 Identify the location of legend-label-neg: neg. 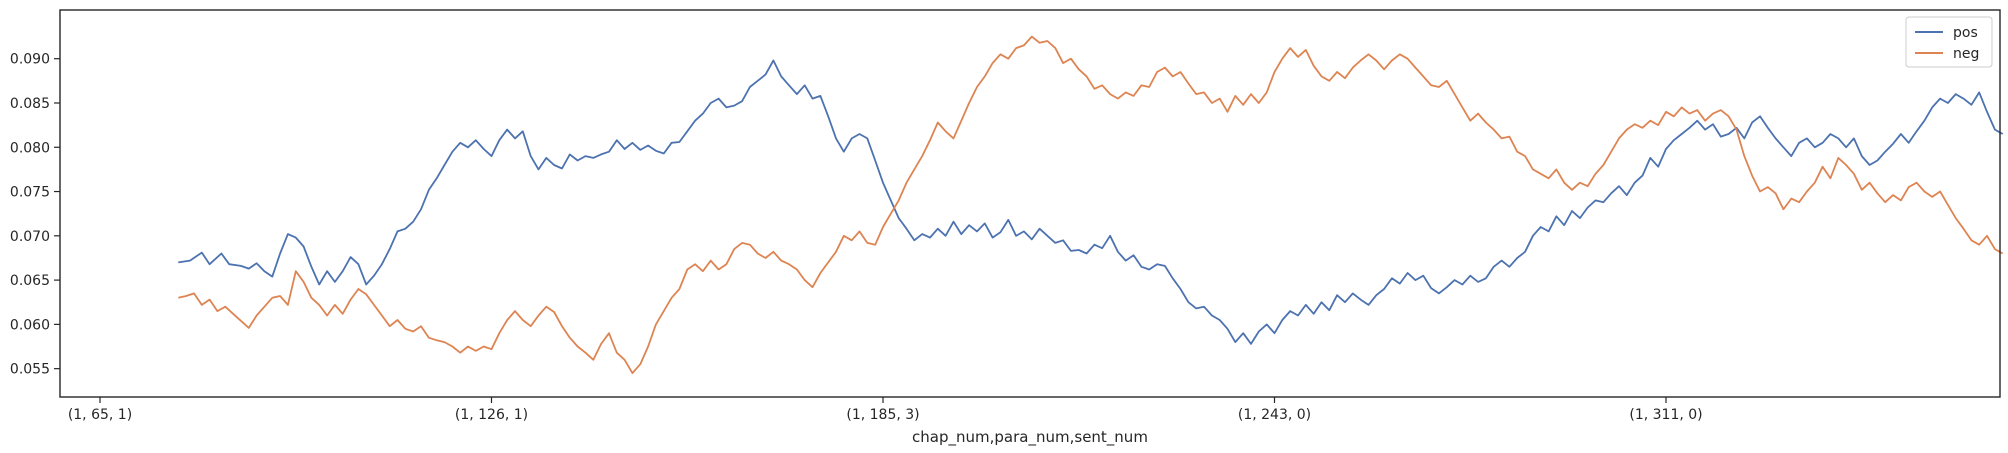
(1966, 54).